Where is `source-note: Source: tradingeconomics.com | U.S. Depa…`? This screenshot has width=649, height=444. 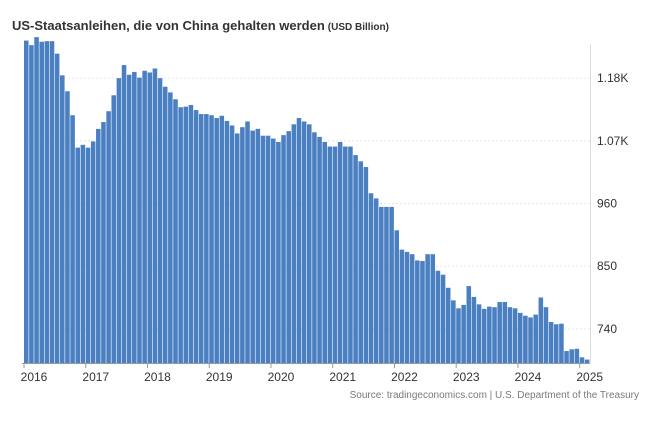
source-note: Source: tradingeconomics.com | U.S. Depa… is located at coordinates (494, 395).